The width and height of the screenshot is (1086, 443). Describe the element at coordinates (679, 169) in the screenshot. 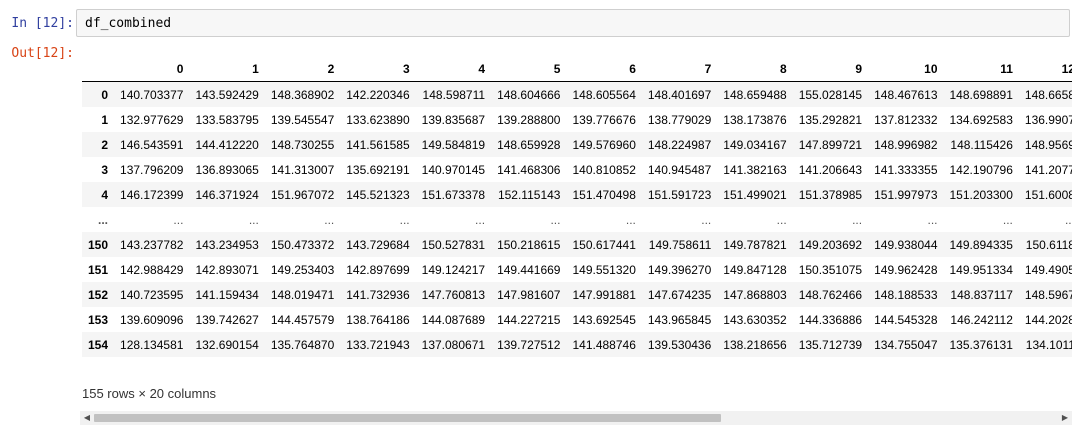

I see `table-cell: 140.945487` at that location.